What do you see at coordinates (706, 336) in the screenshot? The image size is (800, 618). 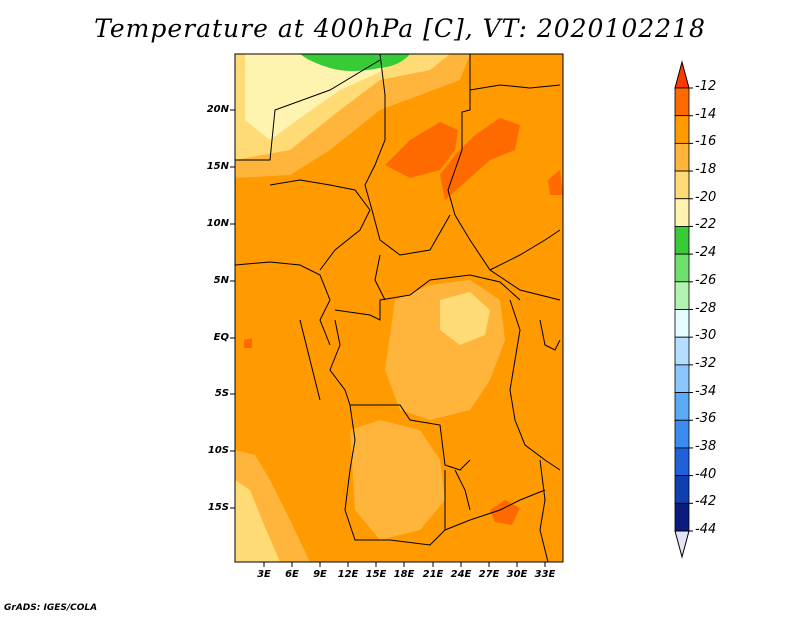 I see `colorbar-label: -30` at bounding box center [706, 336].